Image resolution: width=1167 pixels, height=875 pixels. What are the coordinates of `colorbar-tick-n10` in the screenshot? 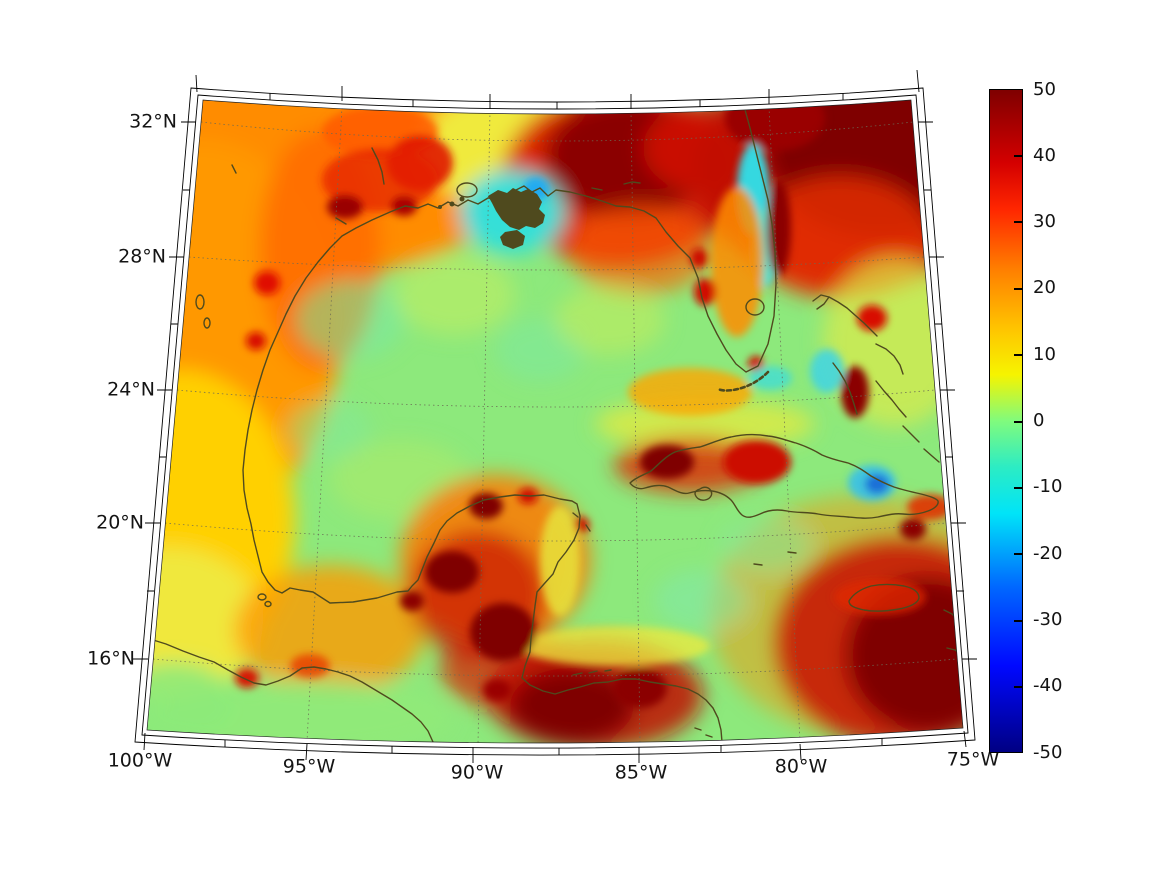 It's located at (1018, 488).